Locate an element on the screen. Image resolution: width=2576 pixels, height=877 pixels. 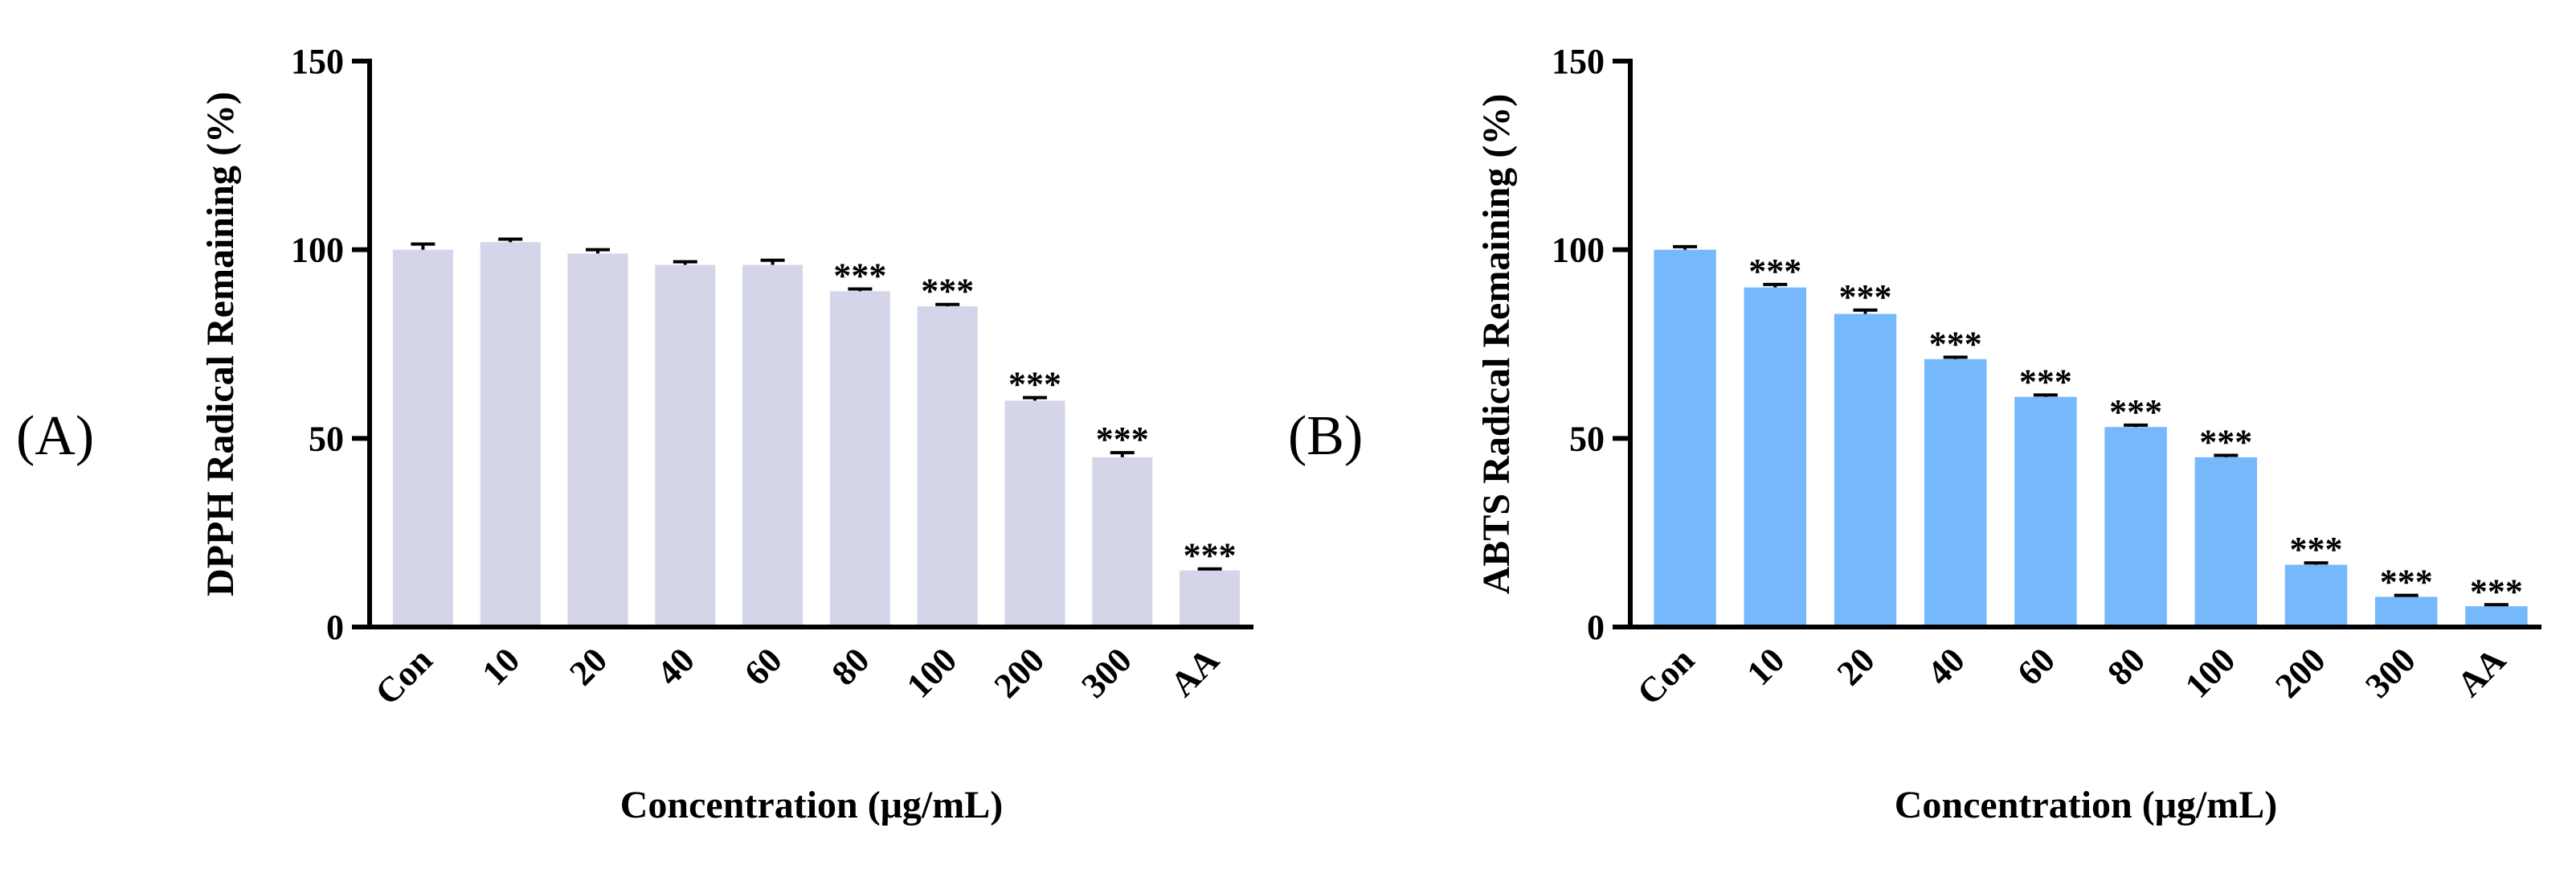
panel-label: (A) is located at coordinates (55, 436).